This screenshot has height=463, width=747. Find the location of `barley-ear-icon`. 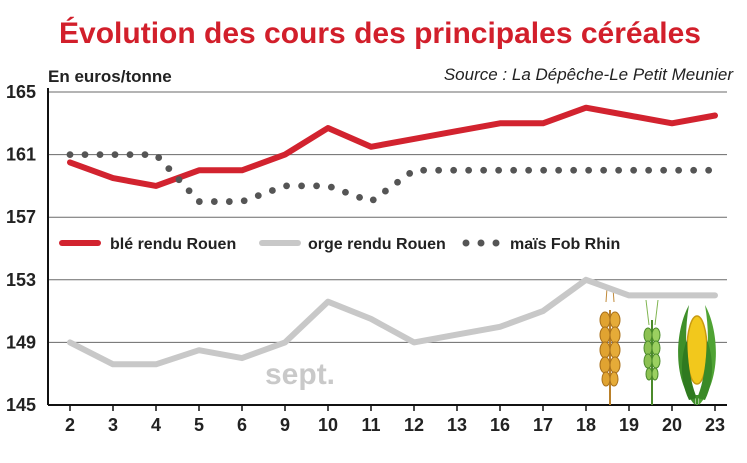

barley-ear-icon is located at coordinates (652, 352).